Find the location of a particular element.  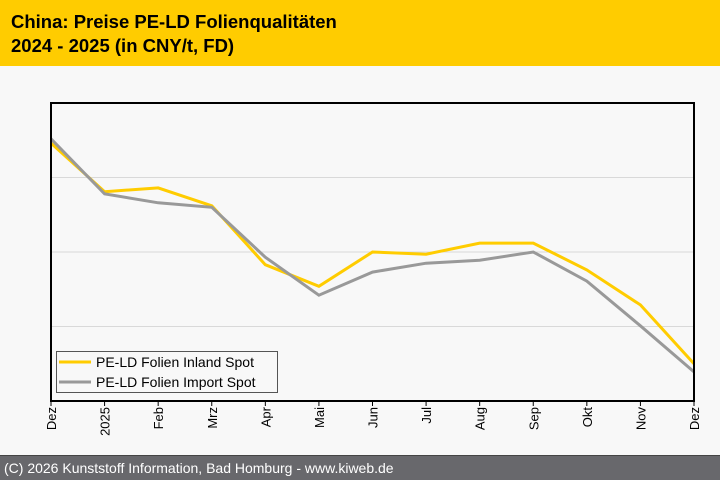

x-tick-label: Feb is located at coordinates (158, 418).